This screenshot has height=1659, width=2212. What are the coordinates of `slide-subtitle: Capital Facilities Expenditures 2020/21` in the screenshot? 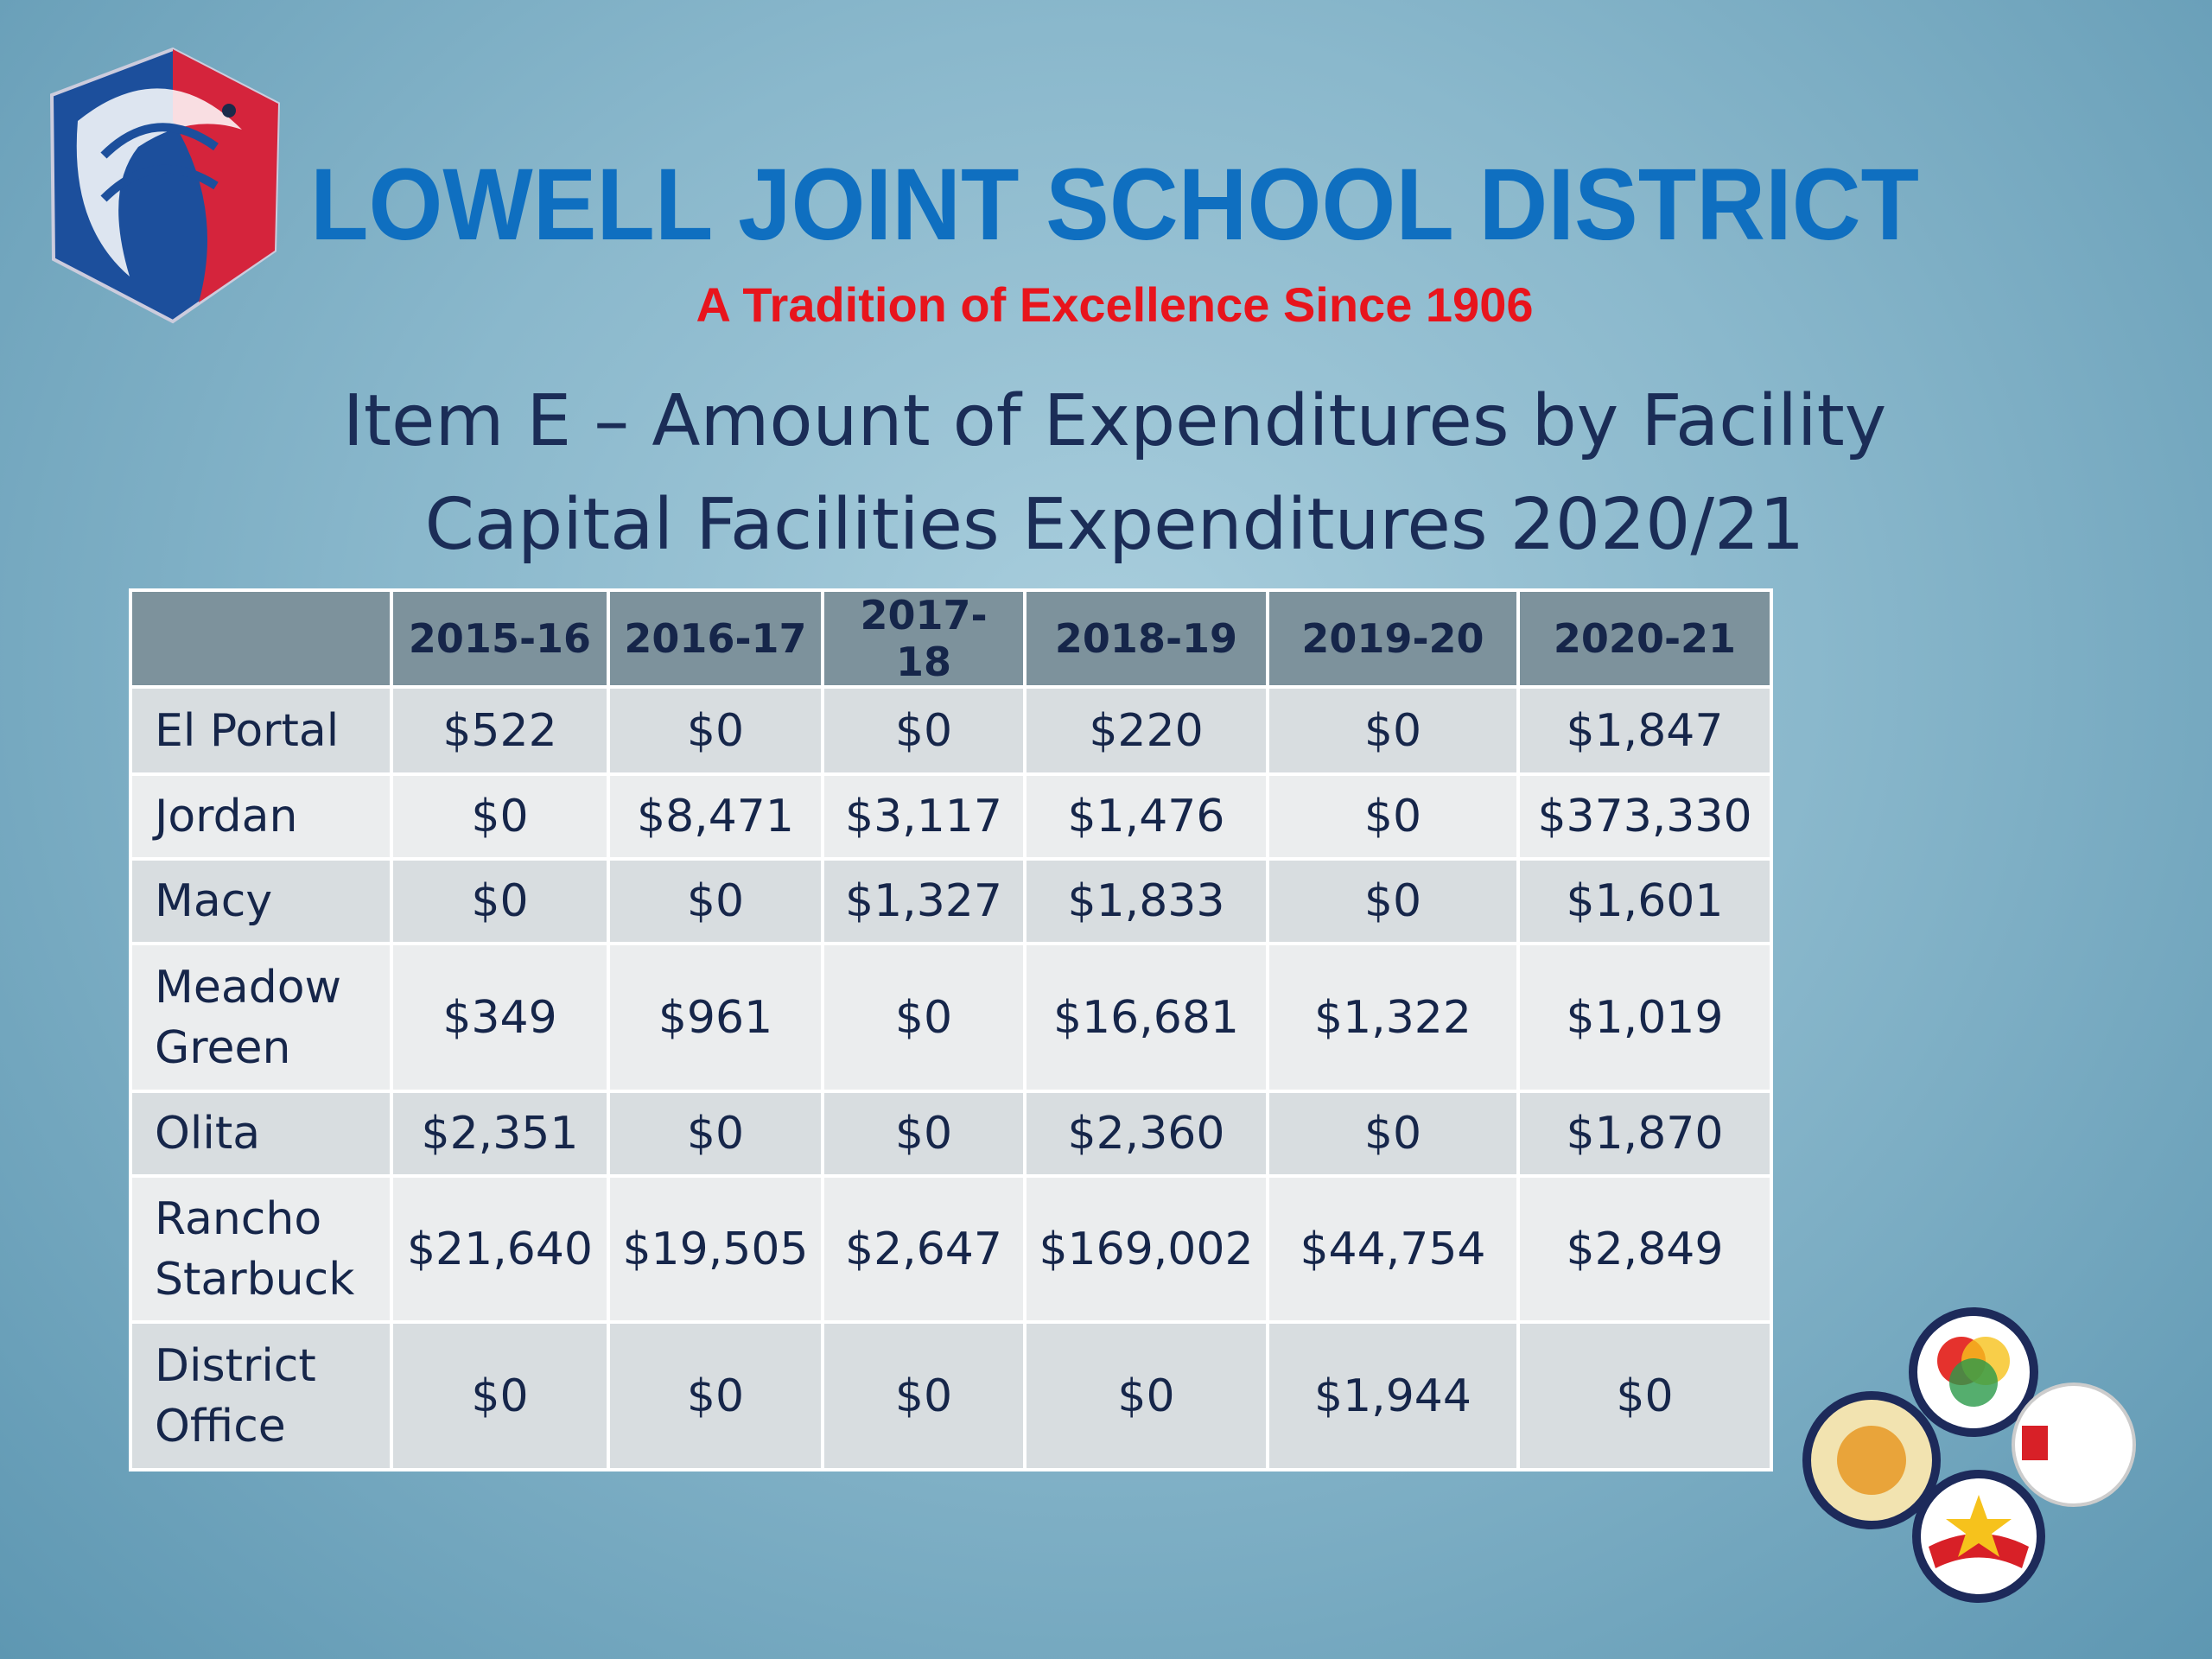 It's located at (1115, 525).